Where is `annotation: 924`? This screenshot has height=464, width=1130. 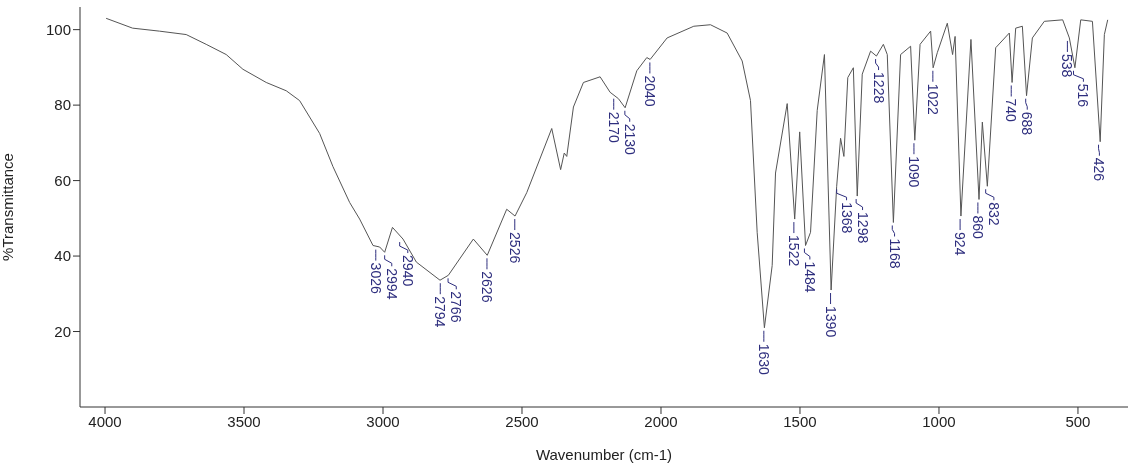
annotation: 924 is located at coordinates (960, 244).